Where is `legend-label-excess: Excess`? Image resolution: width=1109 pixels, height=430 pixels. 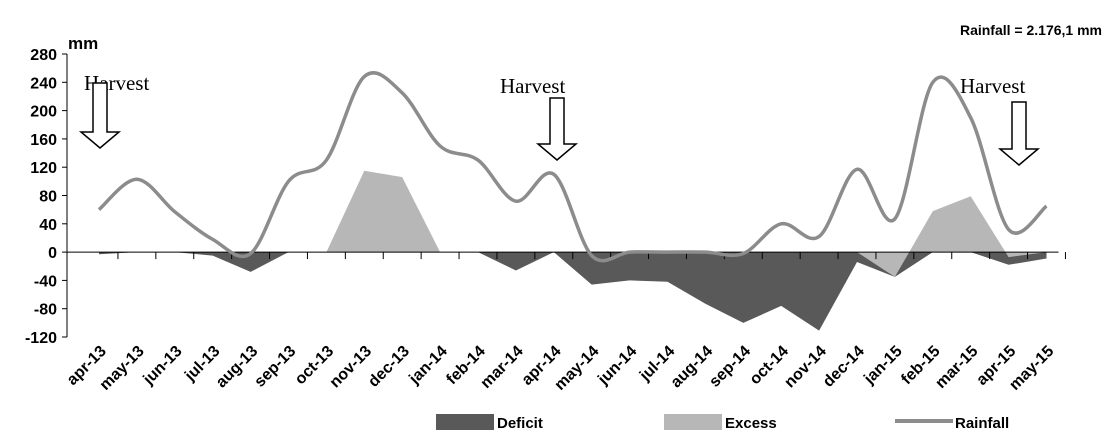
legend-label-excess: Excess is located at coordinates (751, 422).